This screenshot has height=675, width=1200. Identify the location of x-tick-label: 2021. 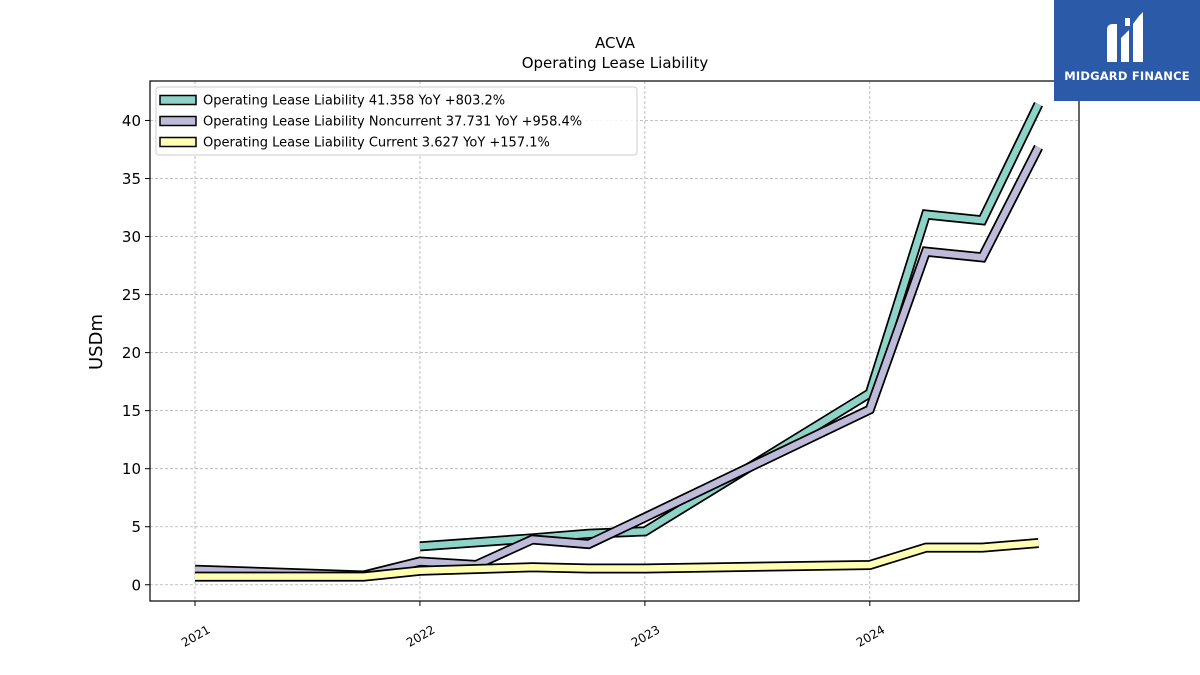
(195, 635).